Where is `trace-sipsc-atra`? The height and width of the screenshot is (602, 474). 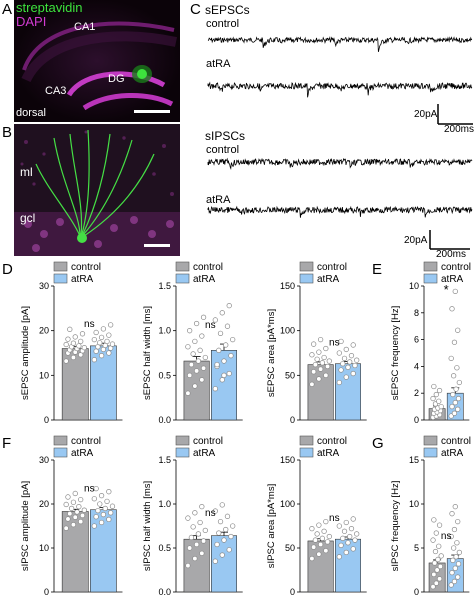
trace-sipsc-atra is located at coordinates (340, 211).